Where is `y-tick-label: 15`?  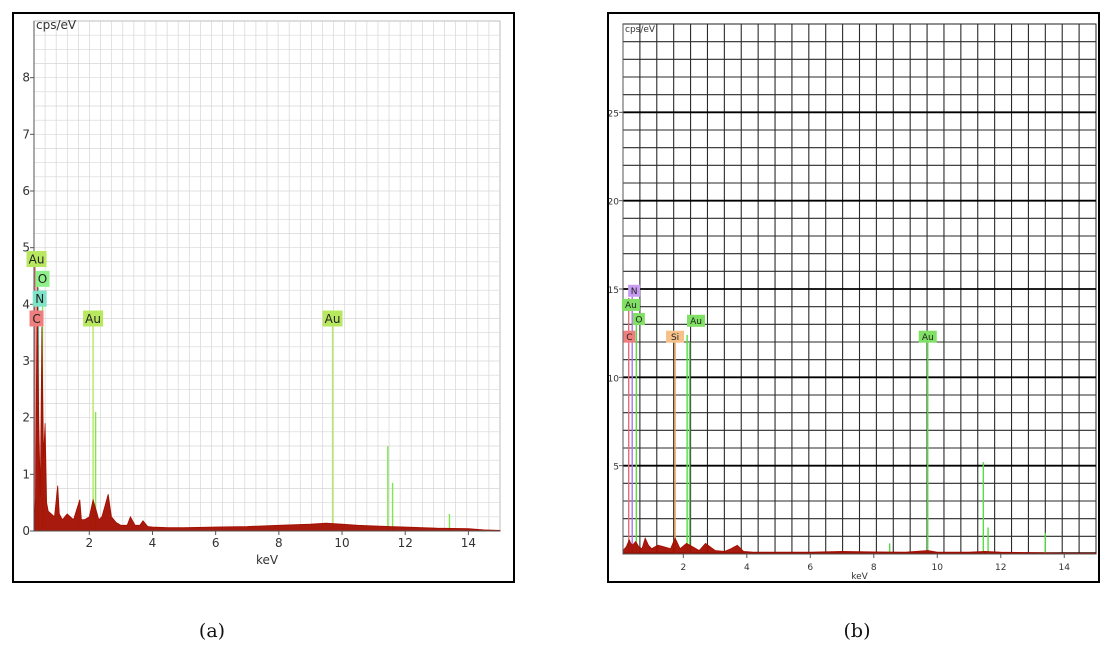 y-tick-label: 15 is located at coordinates (614, 291).